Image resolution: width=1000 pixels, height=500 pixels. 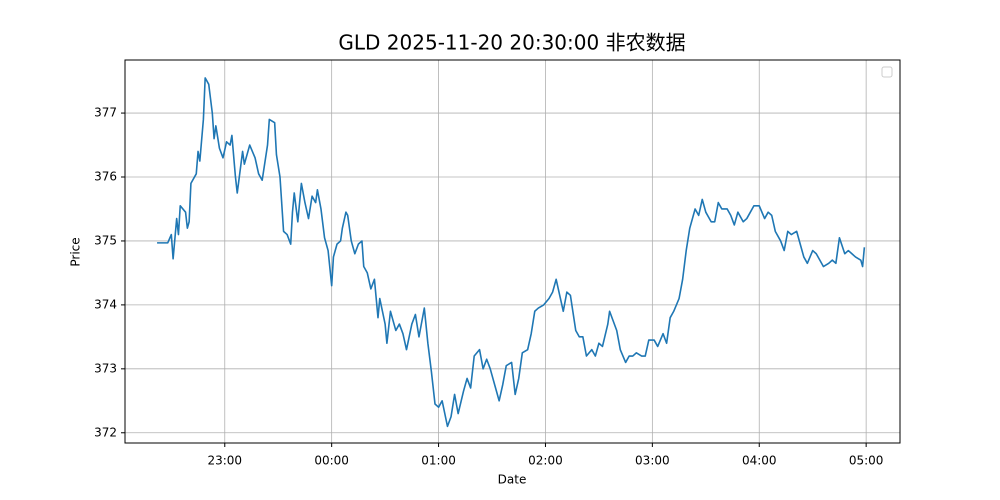 What do you see at coordinates (887, 72) in the screenshot?
I see `legend-box` at bounding box center [887, 72].